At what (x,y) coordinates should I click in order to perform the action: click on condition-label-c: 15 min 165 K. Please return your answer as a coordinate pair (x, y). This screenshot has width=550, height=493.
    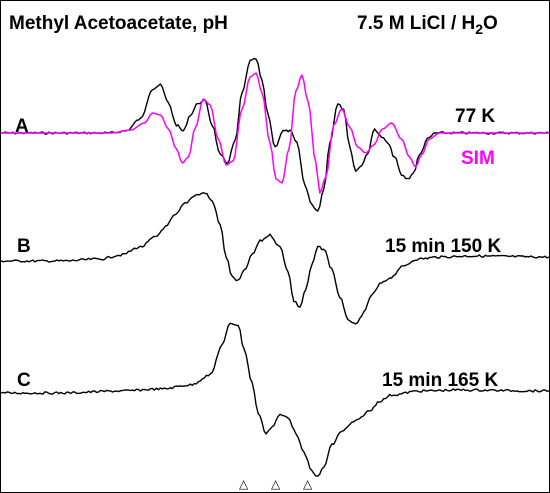
    Looking at the image, I should click on (440, 380).